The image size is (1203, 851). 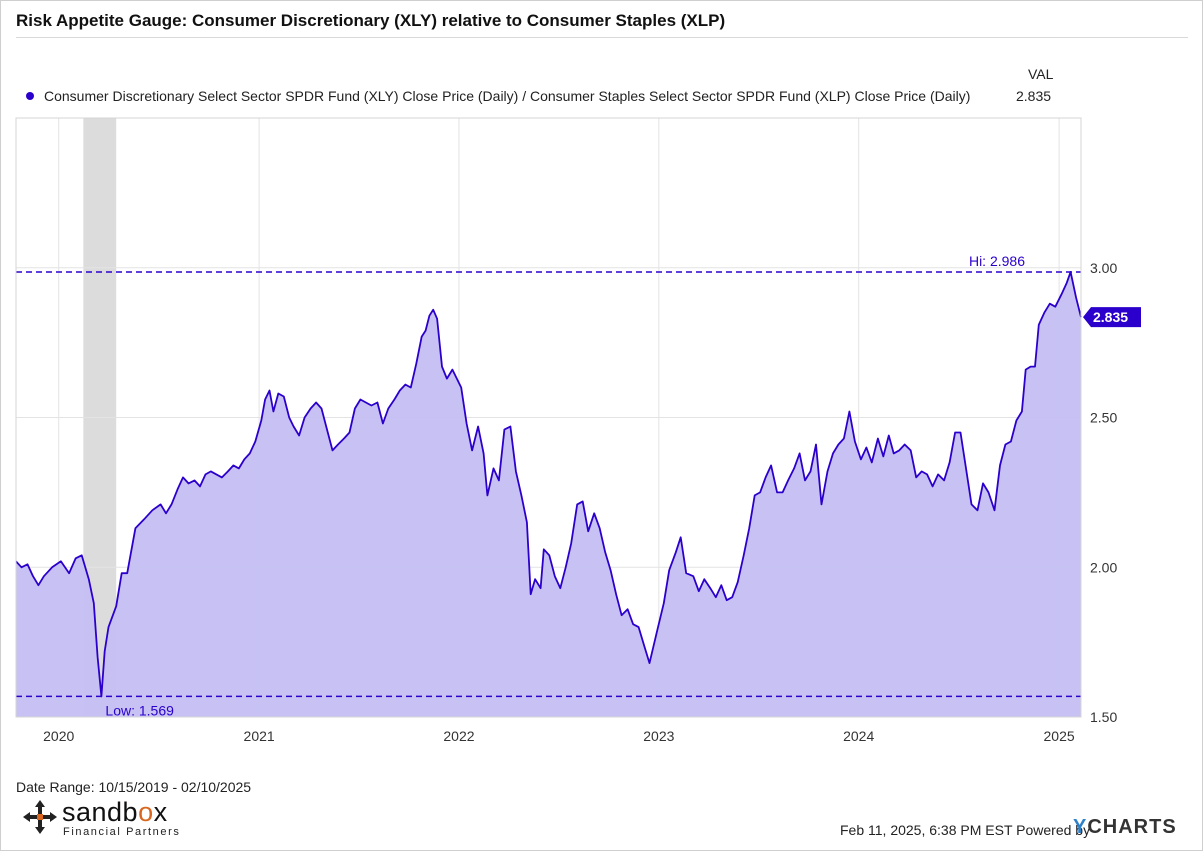 What do you see at coordinates (965, 830) in the screenshot?
I see `footer-timestamp: Feb 11, 2025, 6:38 PM EST Powered by` at bounding box center [965, 830].